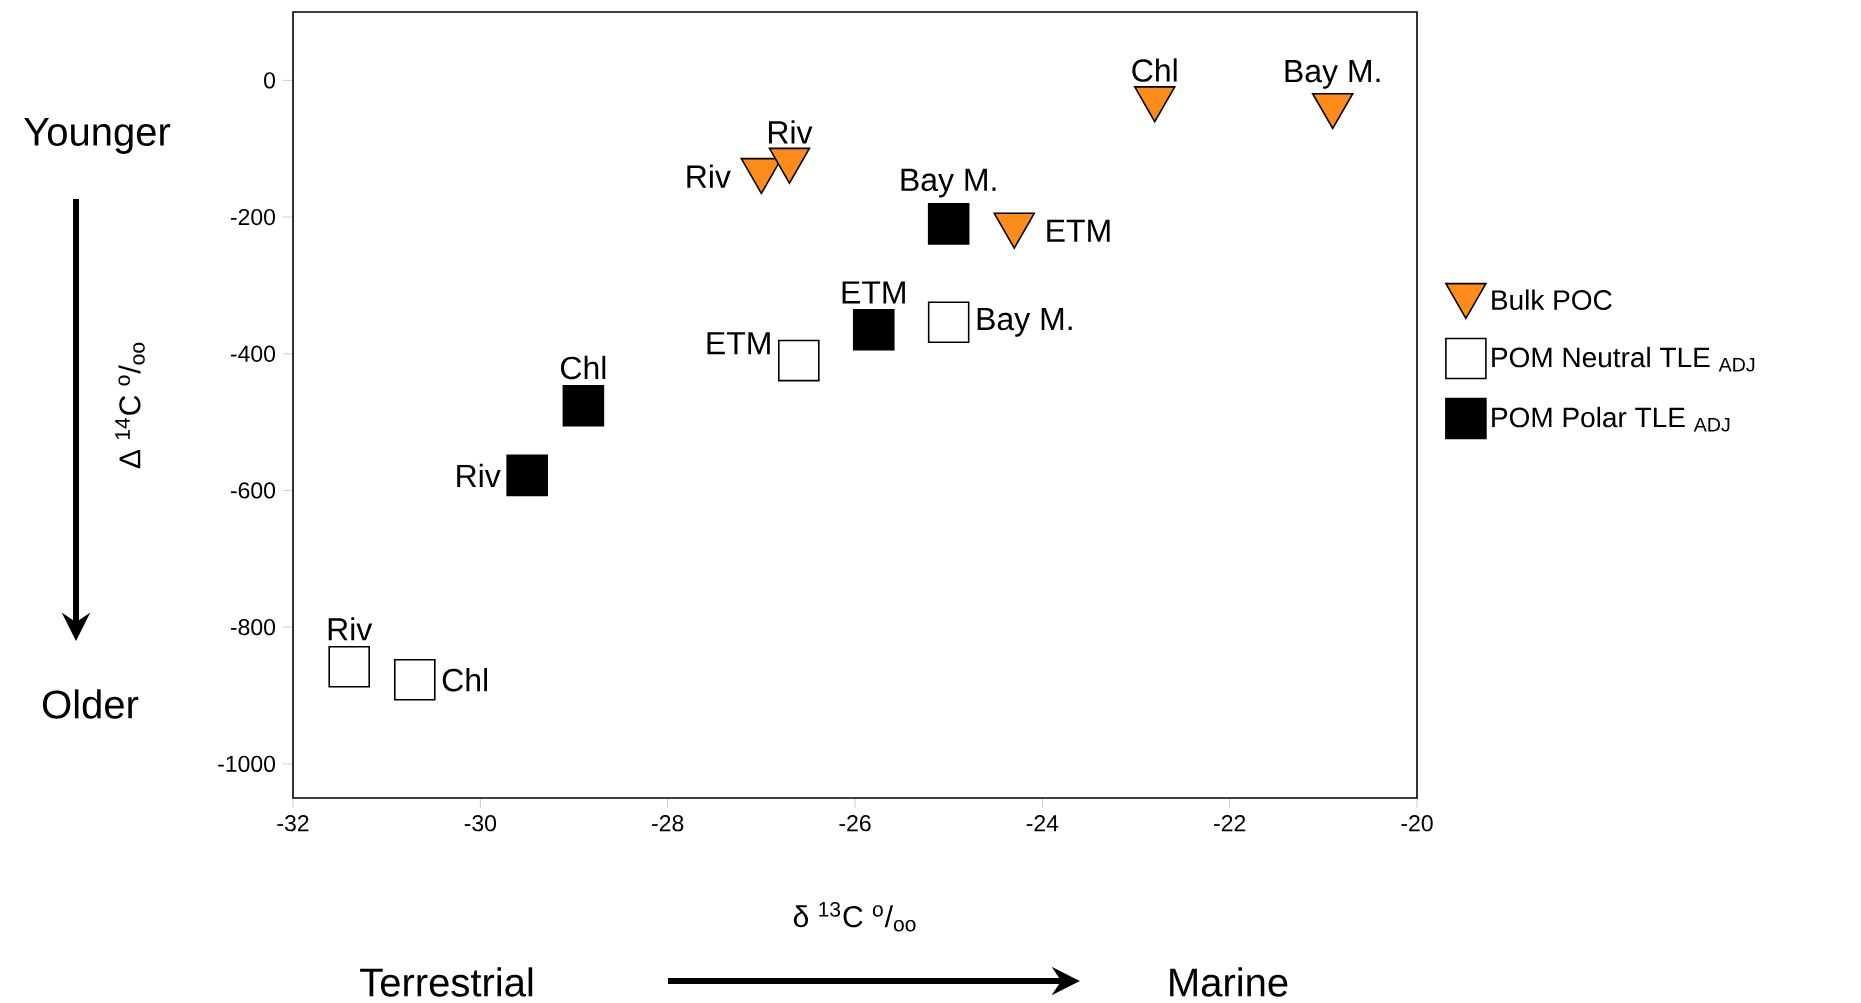  Describe the element at coordinates (854, 916) in the screenshot. I see `x-axis-title: δ $^{13}$C $^{o}$/$_{oo}$` at that location.